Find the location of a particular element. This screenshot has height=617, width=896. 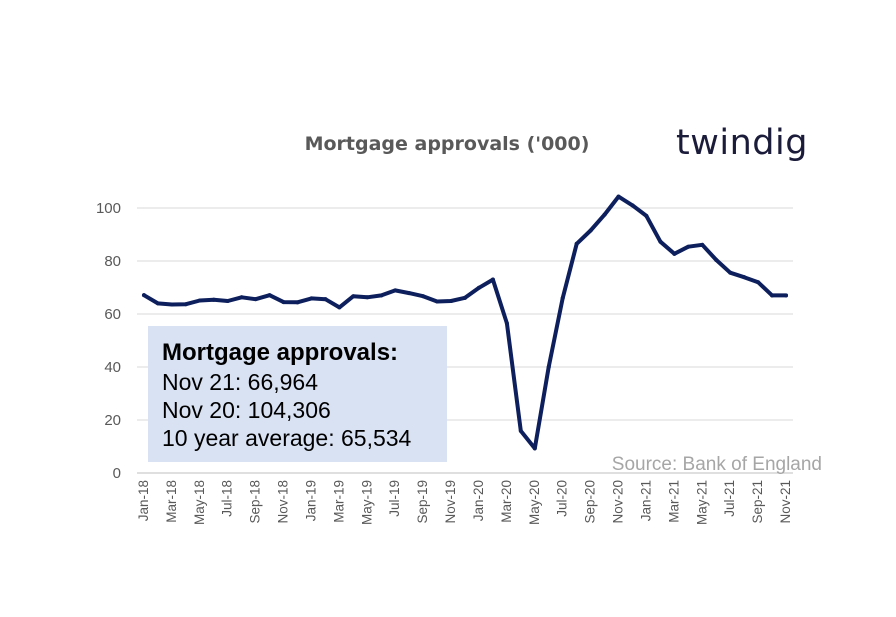

y-tick-label: 20 is located at coordinates (112, 420).